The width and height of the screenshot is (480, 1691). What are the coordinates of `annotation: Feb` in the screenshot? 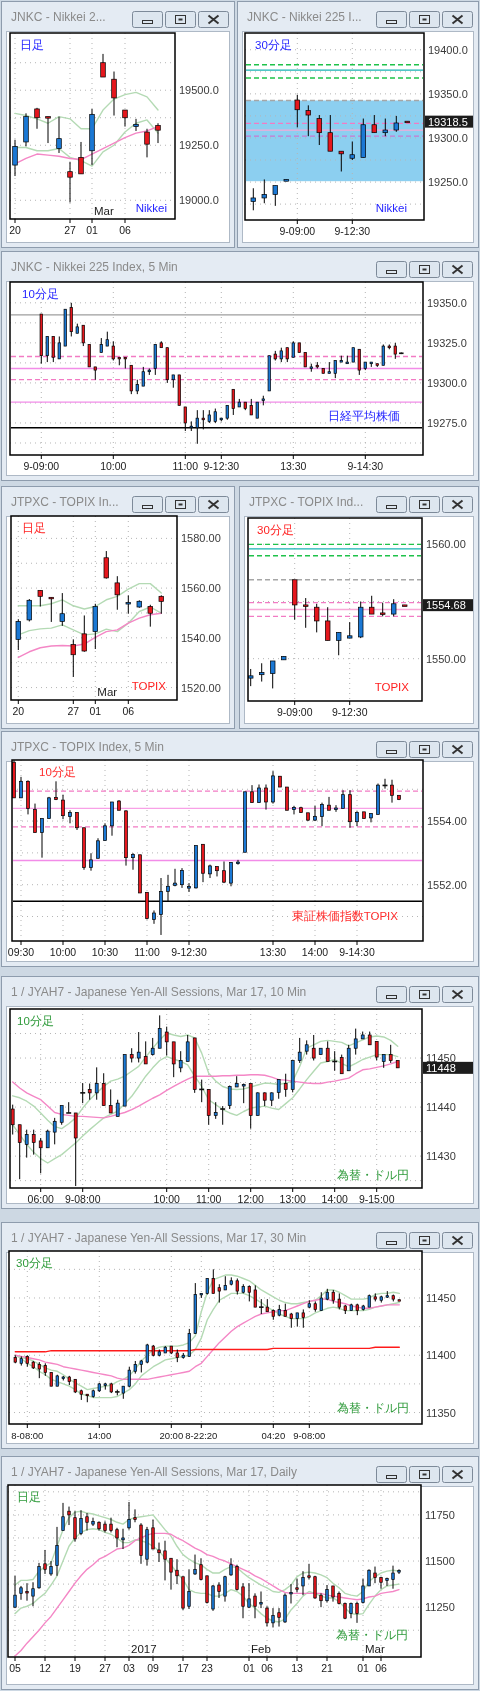 It's located at (261, 1649).